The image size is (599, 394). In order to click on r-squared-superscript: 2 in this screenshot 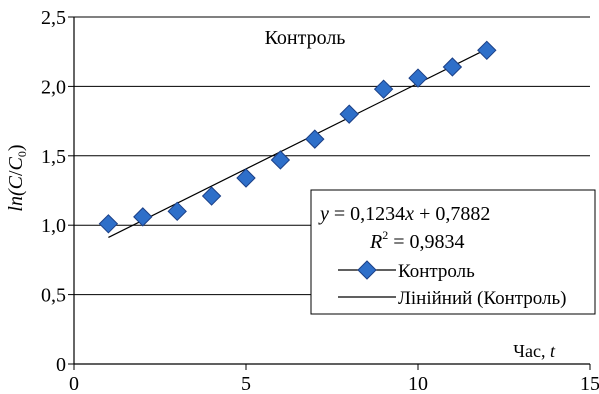, I will do `click(385, 235)`.